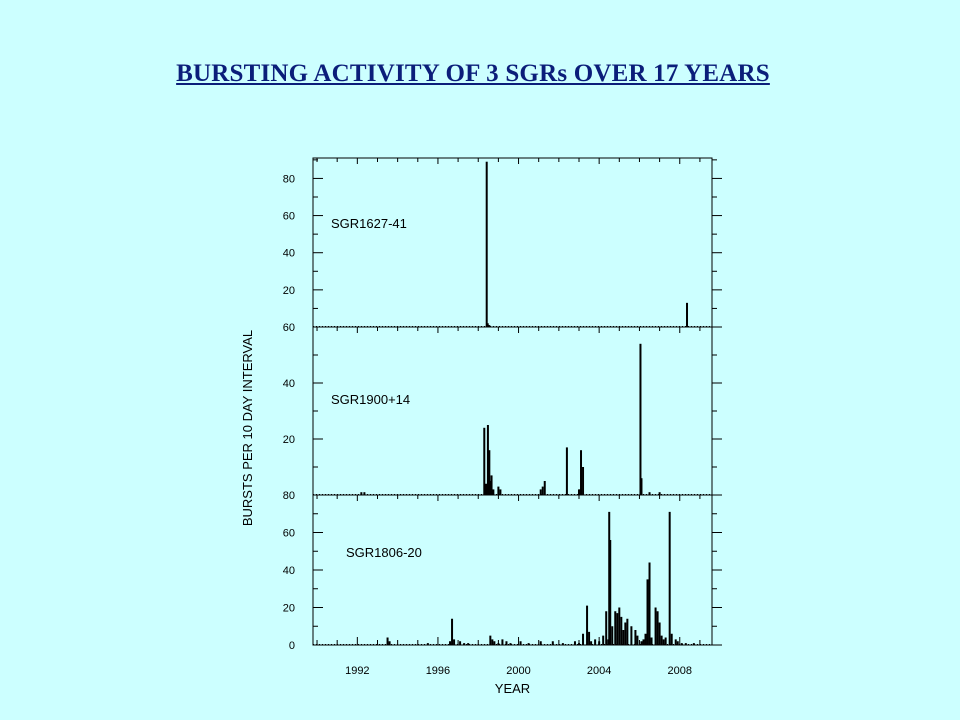 The image size is (960, 720). Describe the element at coordinates (384, 552) in the screenshot. I see `panel-label-sgr1806-20: SGR1806-20` at that location.